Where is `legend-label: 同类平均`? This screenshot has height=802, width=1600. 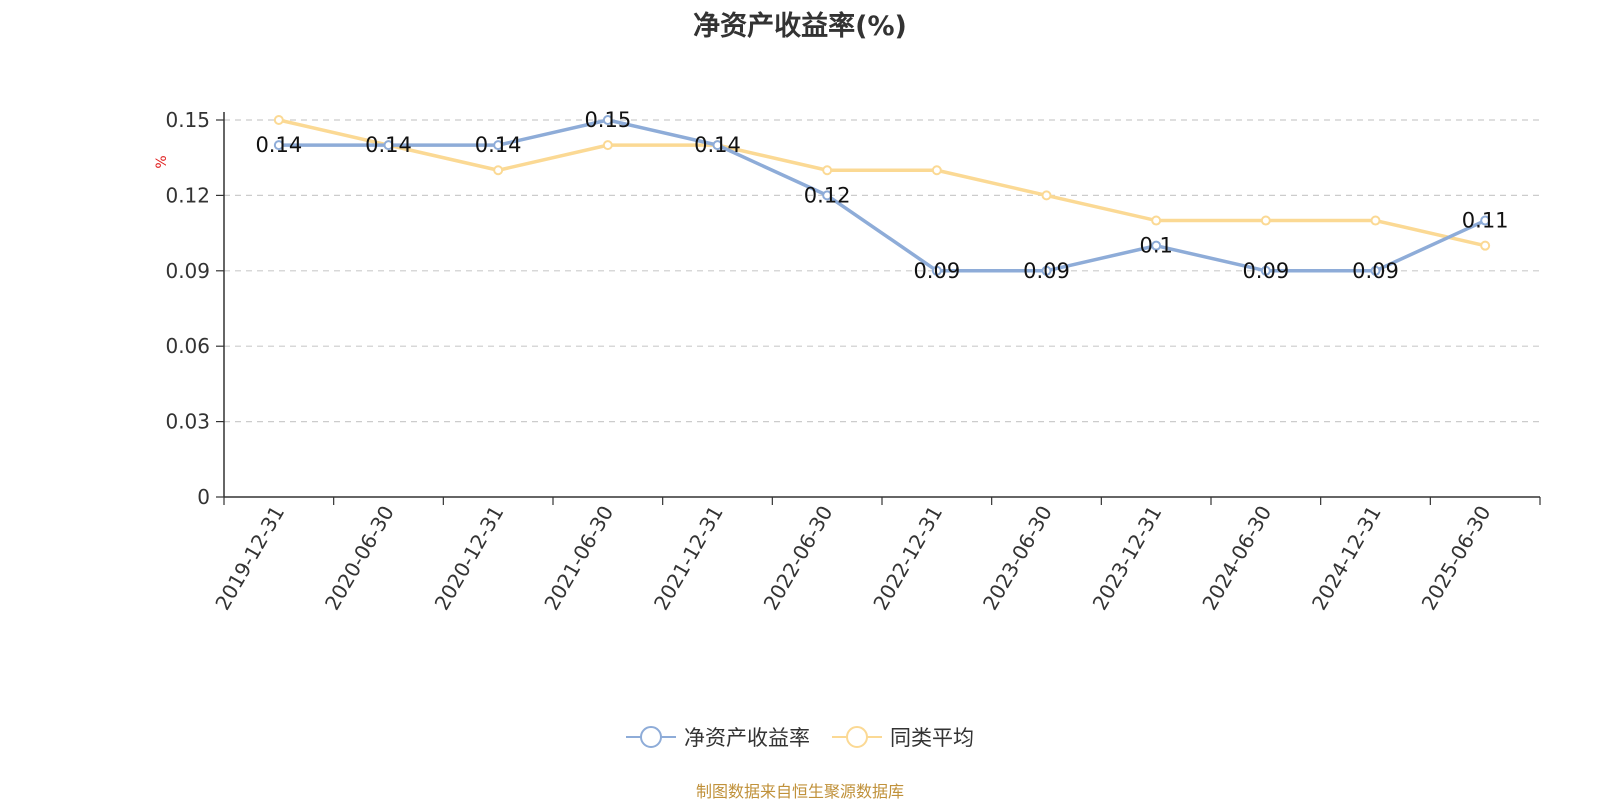
legend-label: 同类平均 is located at coordinates (932, 738).